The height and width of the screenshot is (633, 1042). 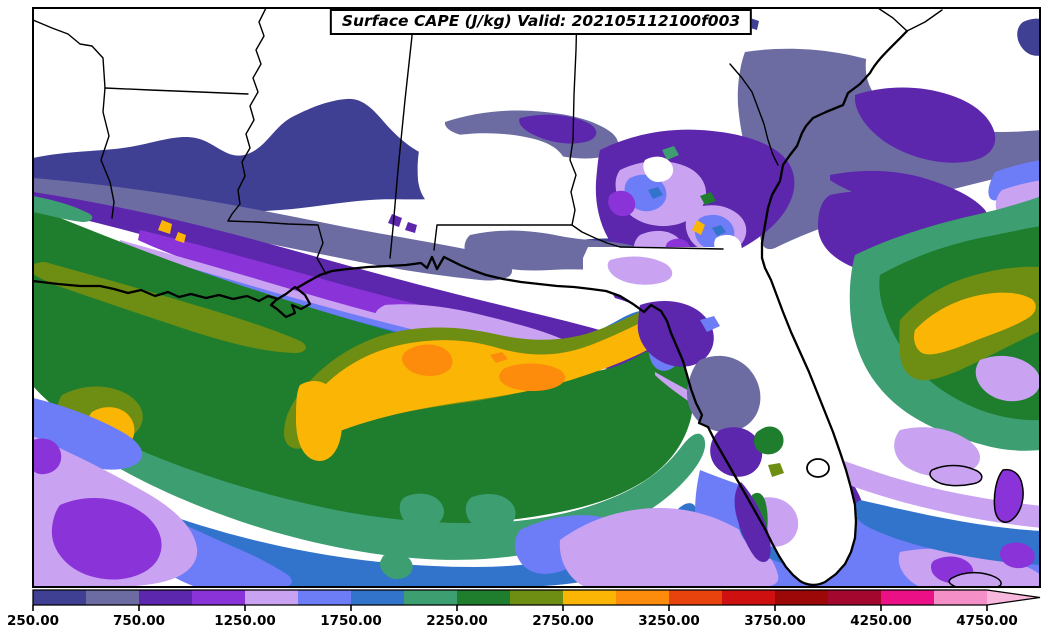 What do you see at coordinates (775, 621) in the screenshot?
I see `colorbar-tick-label: 3750.00` at bounding box center [775, 621].